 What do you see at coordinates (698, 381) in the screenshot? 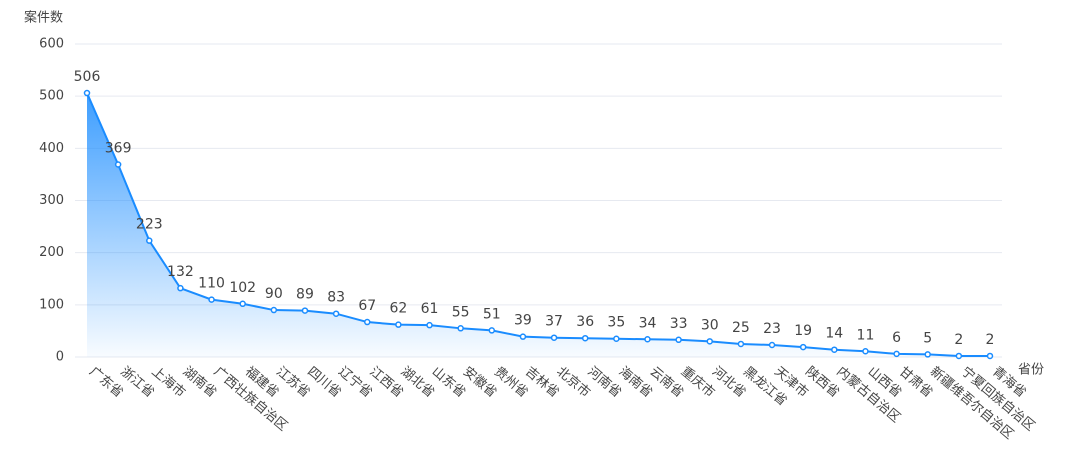
I see `x-tick-label: 重庆市` at bounding box center [698, 381].